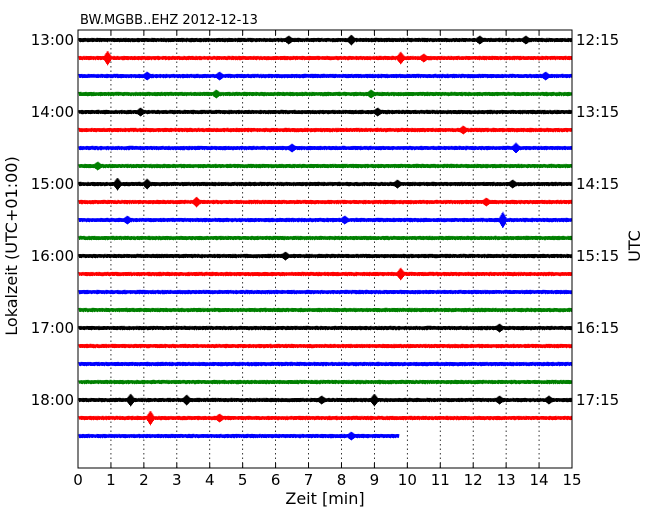  I want to click on chart-title: BW.MGBB..EHZ 2012-12-13, so click(169, 20).